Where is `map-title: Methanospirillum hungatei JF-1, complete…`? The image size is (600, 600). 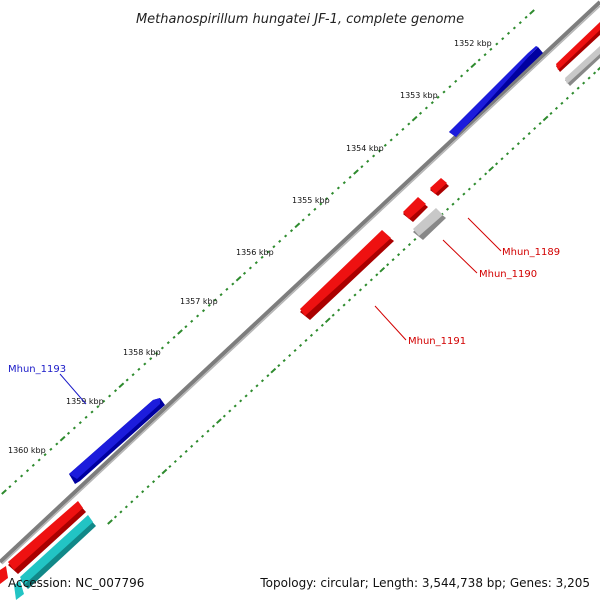
map-title: Methanospirillum hungatei JF-1, complete… is located at coordinates (300, 19).